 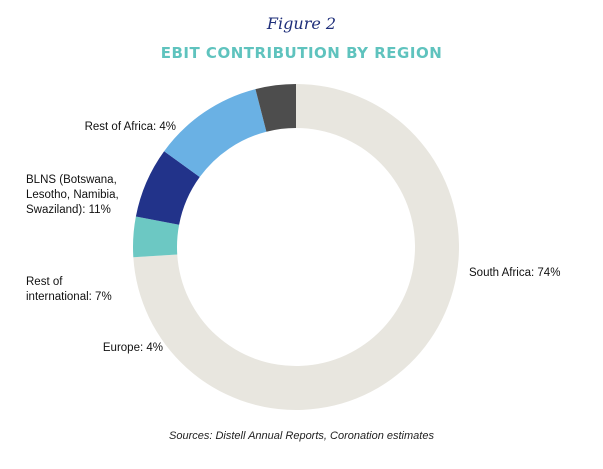 I want to click on slice-rest-of-africa, so click(x=275, y=108).